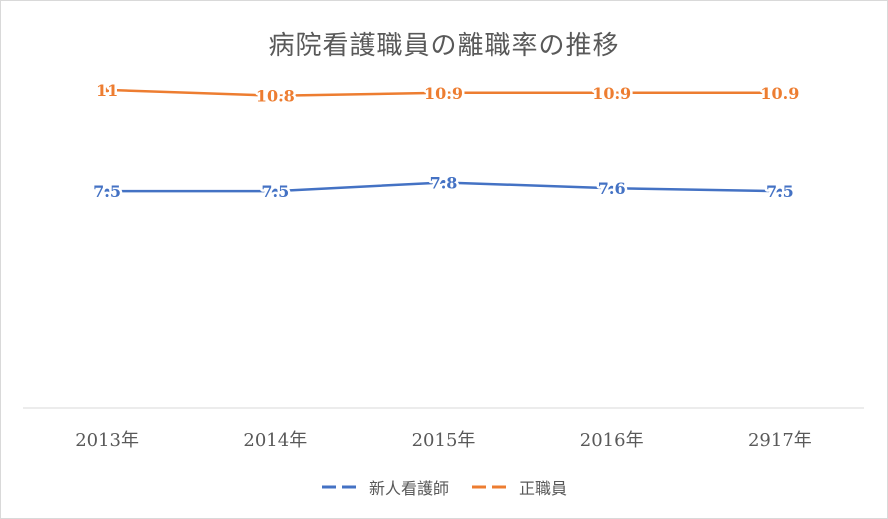  I want to click on data-label: 10.8, so click(275, 96).